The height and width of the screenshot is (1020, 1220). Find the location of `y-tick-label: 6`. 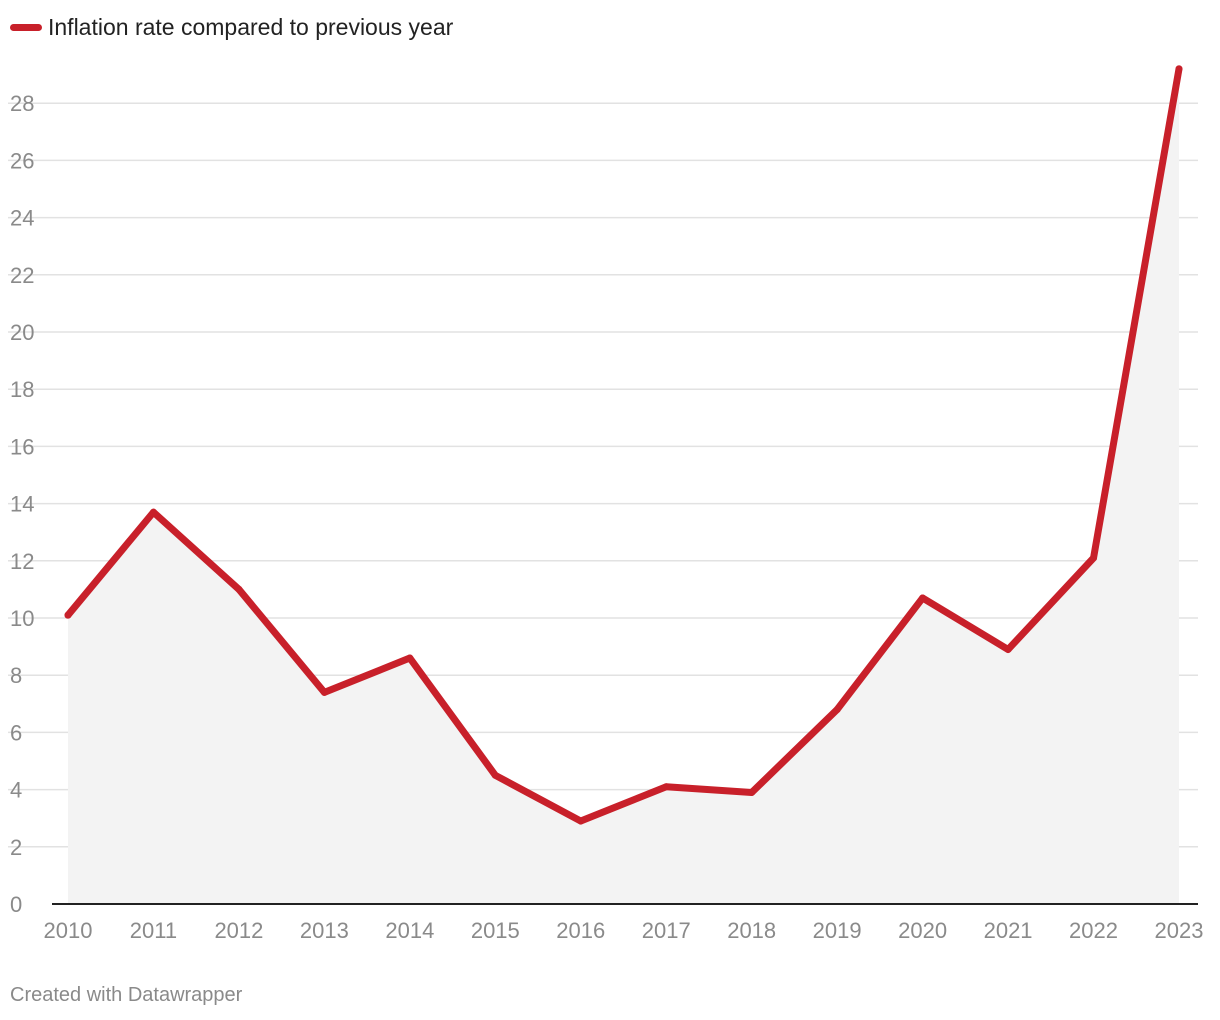

y-tick-label: 6 is located at coordinates (16, 732).